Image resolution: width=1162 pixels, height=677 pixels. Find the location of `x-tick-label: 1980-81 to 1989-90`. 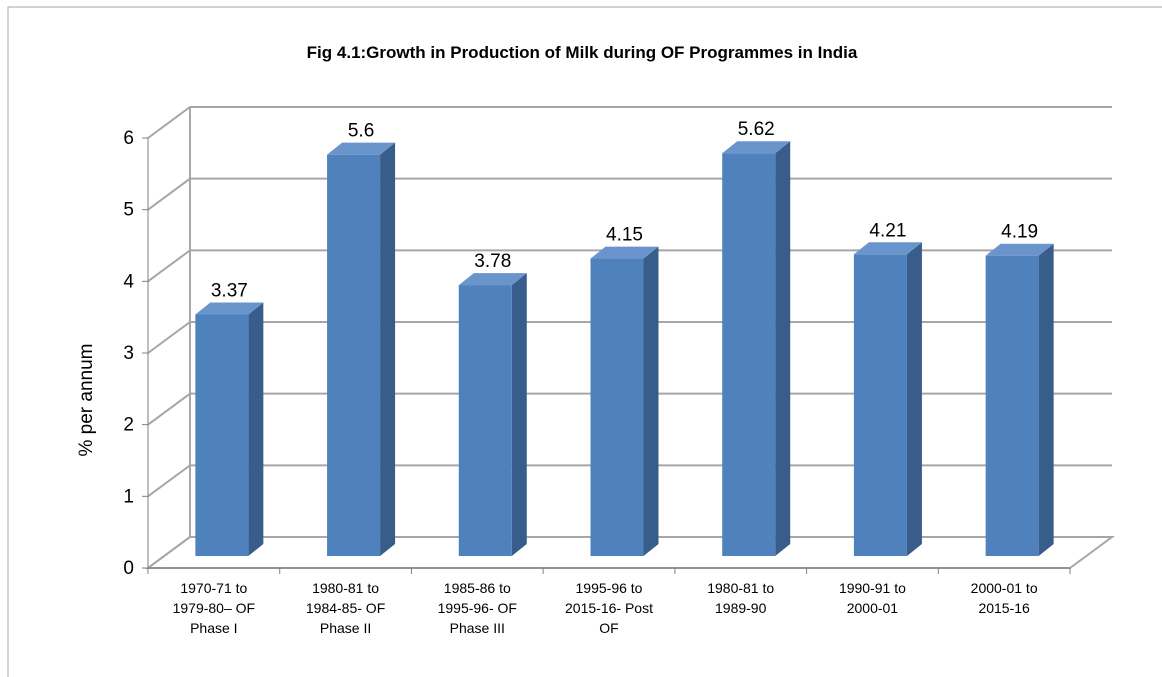

x-tick-label: 1980-81 to 1989-90 is located at coordinates (741, 598).